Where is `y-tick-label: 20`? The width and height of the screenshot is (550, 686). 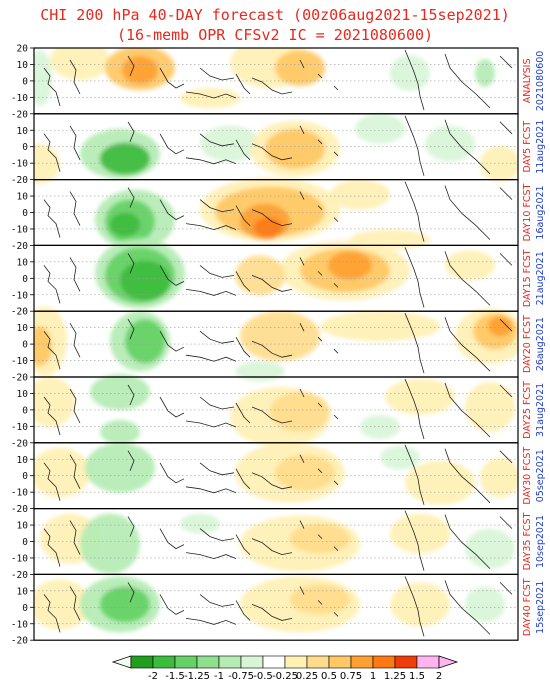
y-tick-label: 20 is located at coordinates (23, 49).